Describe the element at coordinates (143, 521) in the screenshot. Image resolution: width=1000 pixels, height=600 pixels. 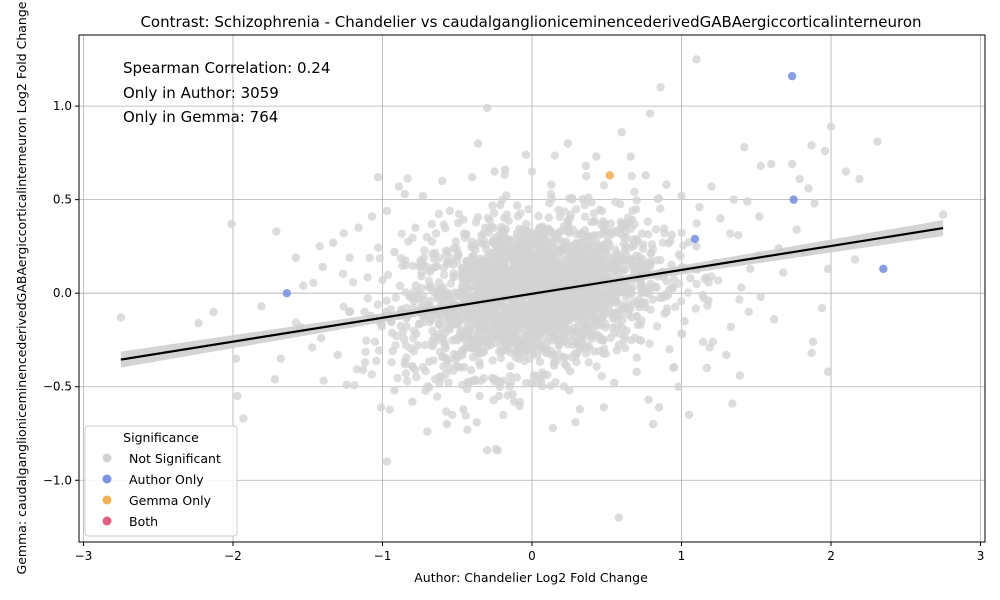
I see `legend-label-both: Both` at that location.